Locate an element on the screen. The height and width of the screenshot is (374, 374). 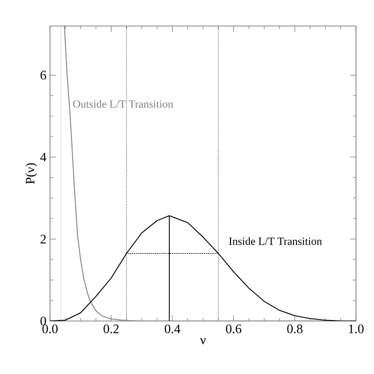
y-tick-label: 4 is located at coordinates (43, 157).